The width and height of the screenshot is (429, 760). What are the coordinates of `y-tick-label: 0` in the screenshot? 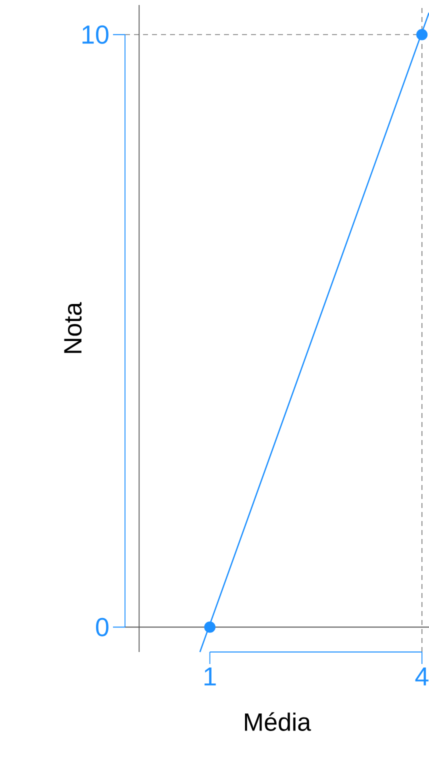 It's located at (102, 627).